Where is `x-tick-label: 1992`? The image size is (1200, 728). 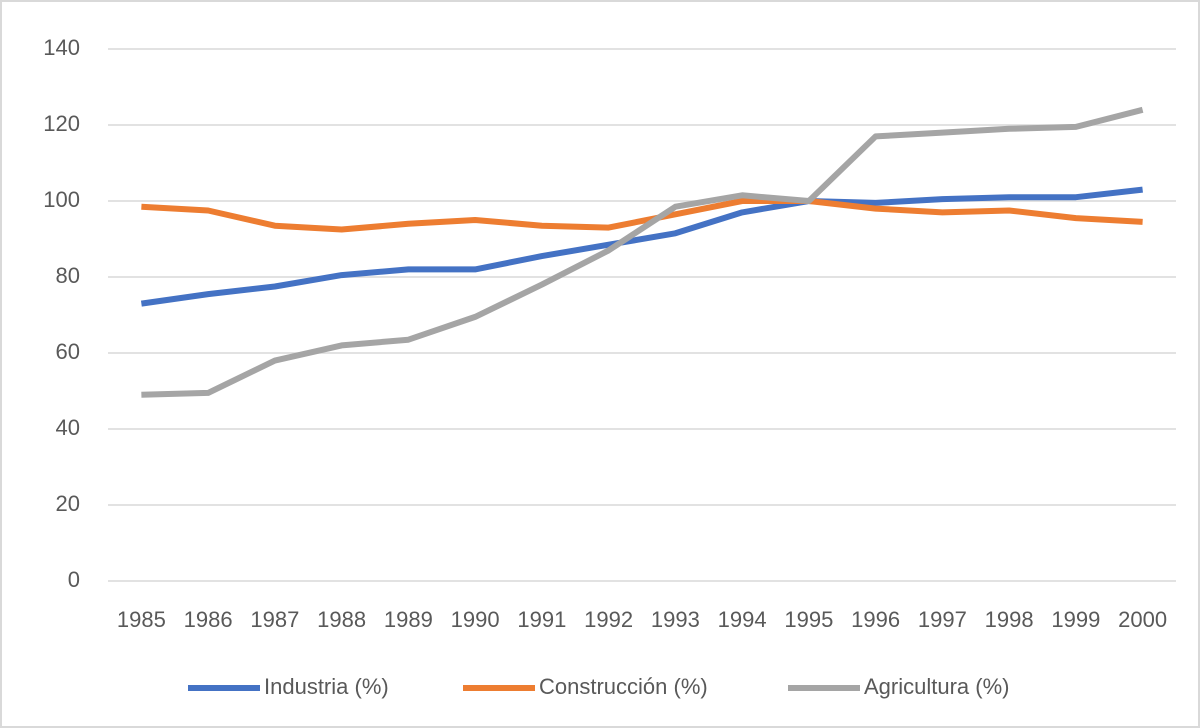
x-tick-label: 1992 is located at coordinates (608, 619).